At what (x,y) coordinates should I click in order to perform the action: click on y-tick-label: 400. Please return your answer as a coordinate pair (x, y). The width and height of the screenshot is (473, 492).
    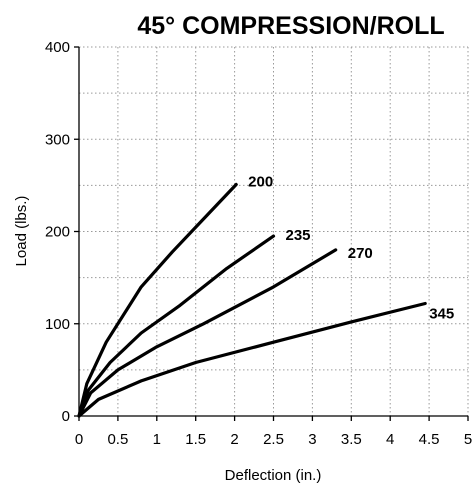
    Looking at the image, I should click on (57, 47).